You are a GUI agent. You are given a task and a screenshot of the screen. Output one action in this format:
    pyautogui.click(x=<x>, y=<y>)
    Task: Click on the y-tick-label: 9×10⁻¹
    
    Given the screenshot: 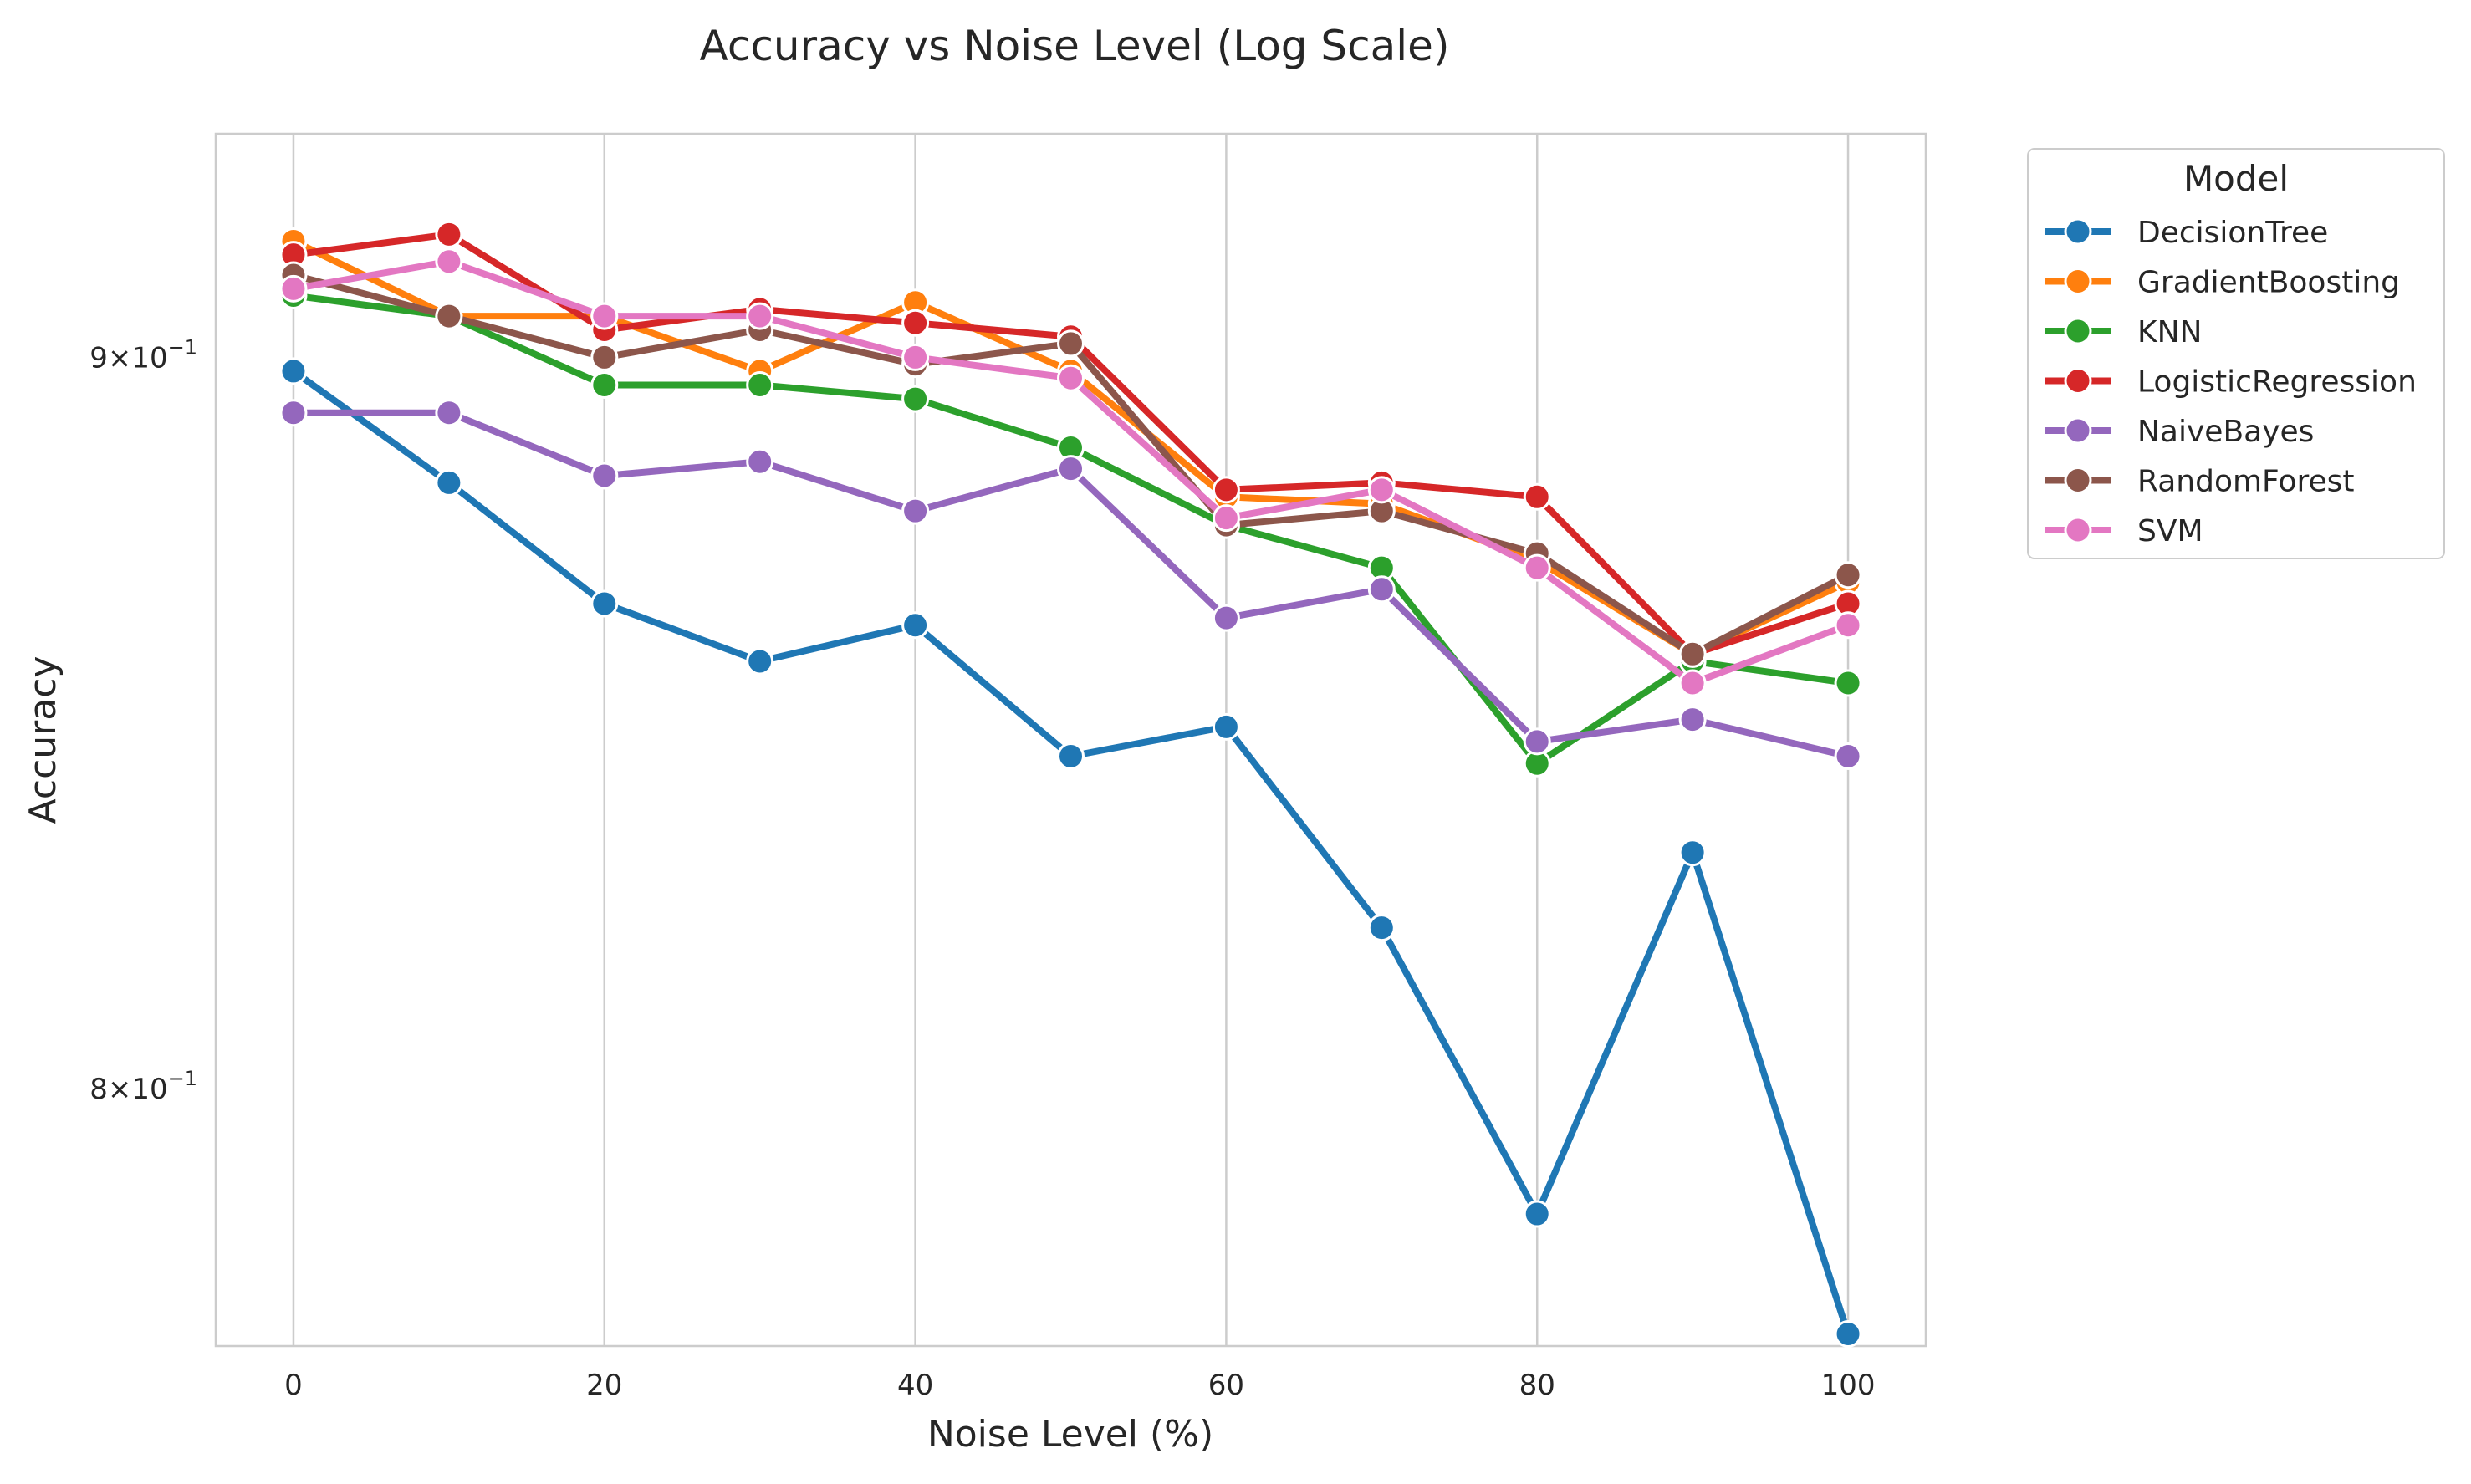 What is the action you would take?
    pyautogui.click(x=143, y=355)
    